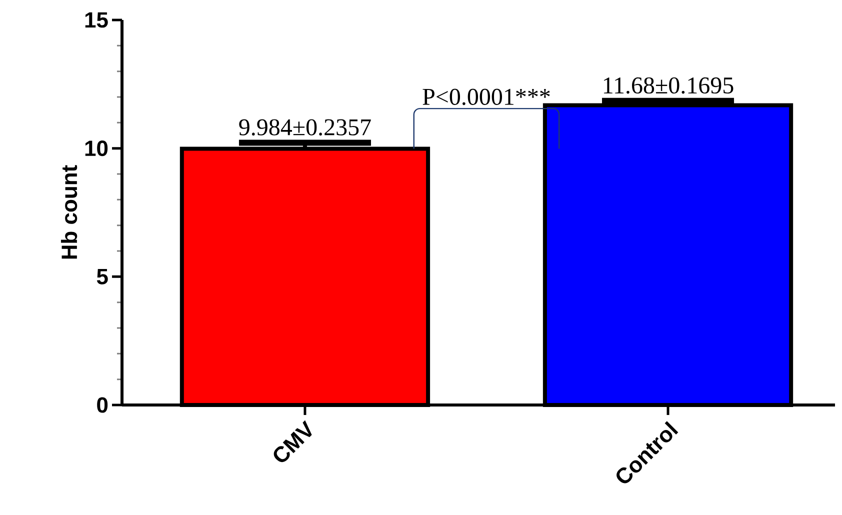 This screenshot has width=842, height=515. What do you see at coordinates (102, 276) in the screenshot?
I see `y-tick-label: 5` at bounding box center [102, 276].